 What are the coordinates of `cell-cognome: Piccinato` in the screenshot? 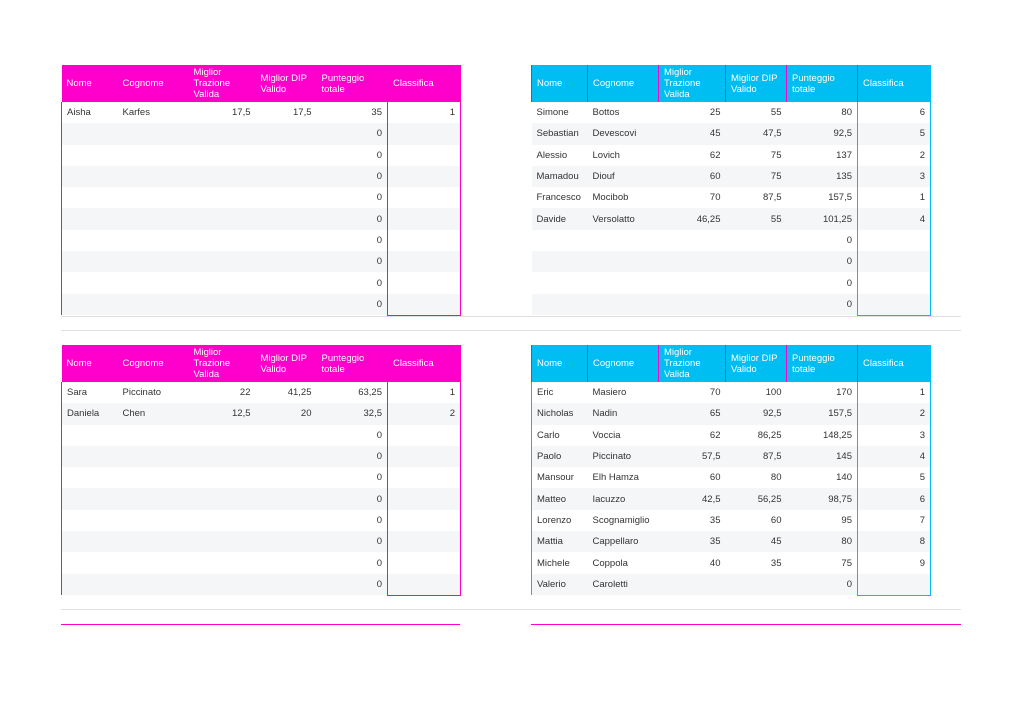 It's located at (153, 393).